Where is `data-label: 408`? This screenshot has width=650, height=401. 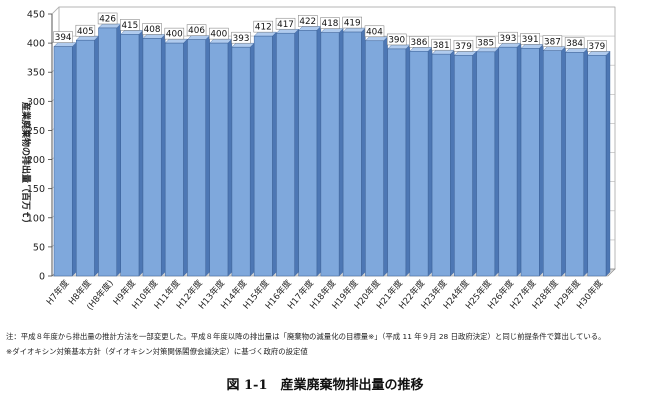
data-label: 408 is located at coordinates (152, 30).